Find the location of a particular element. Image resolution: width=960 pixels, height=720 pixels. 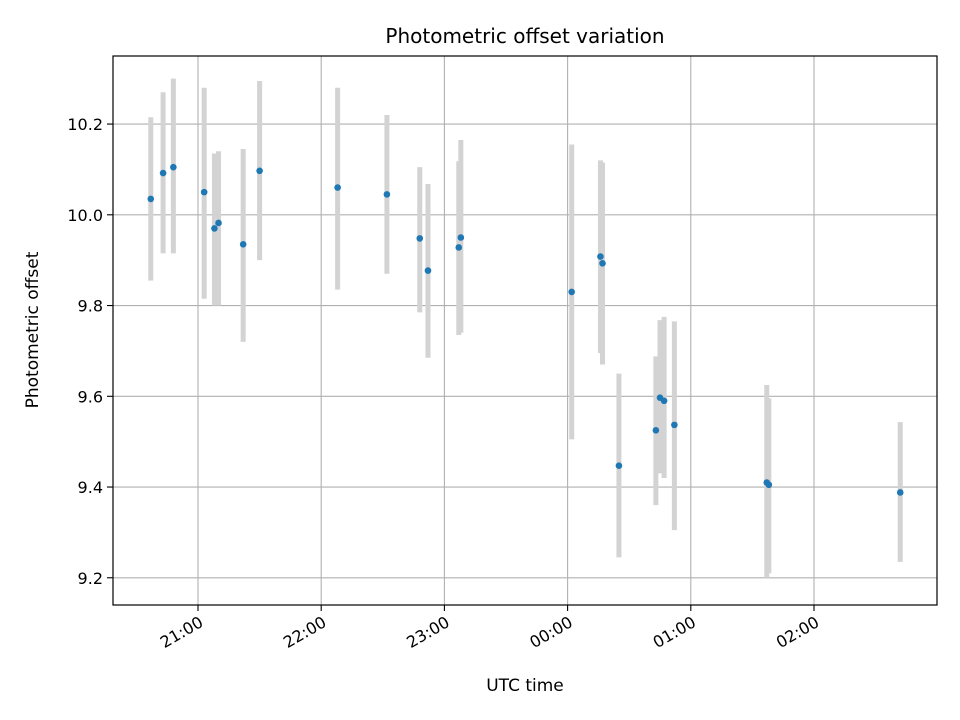

y-tick-label: 9.6 is located at coordinates (90, 396).